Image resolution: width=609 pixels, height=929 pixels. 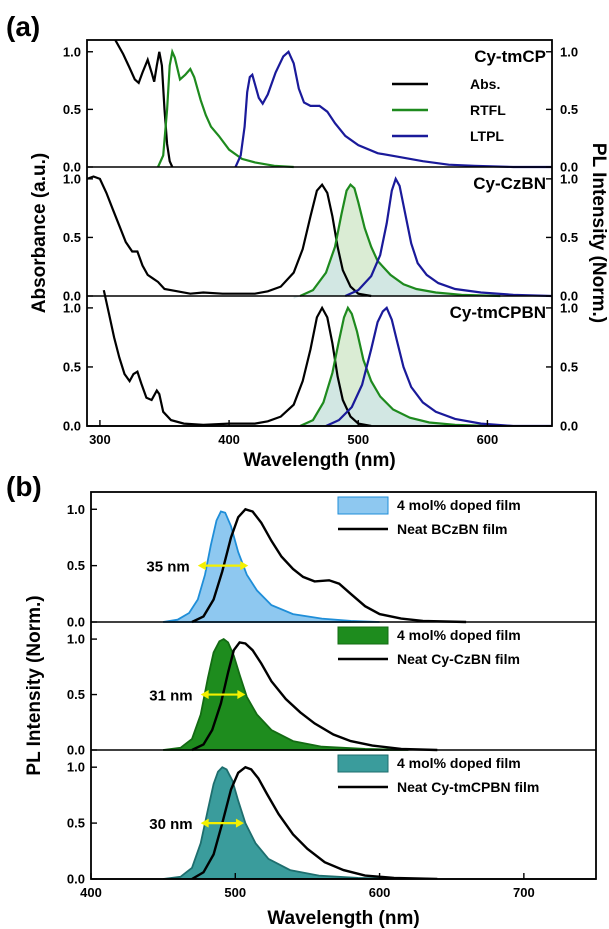 I want to click on subplot-title: Cy-tmCPBN, so click(x=498, y=312).